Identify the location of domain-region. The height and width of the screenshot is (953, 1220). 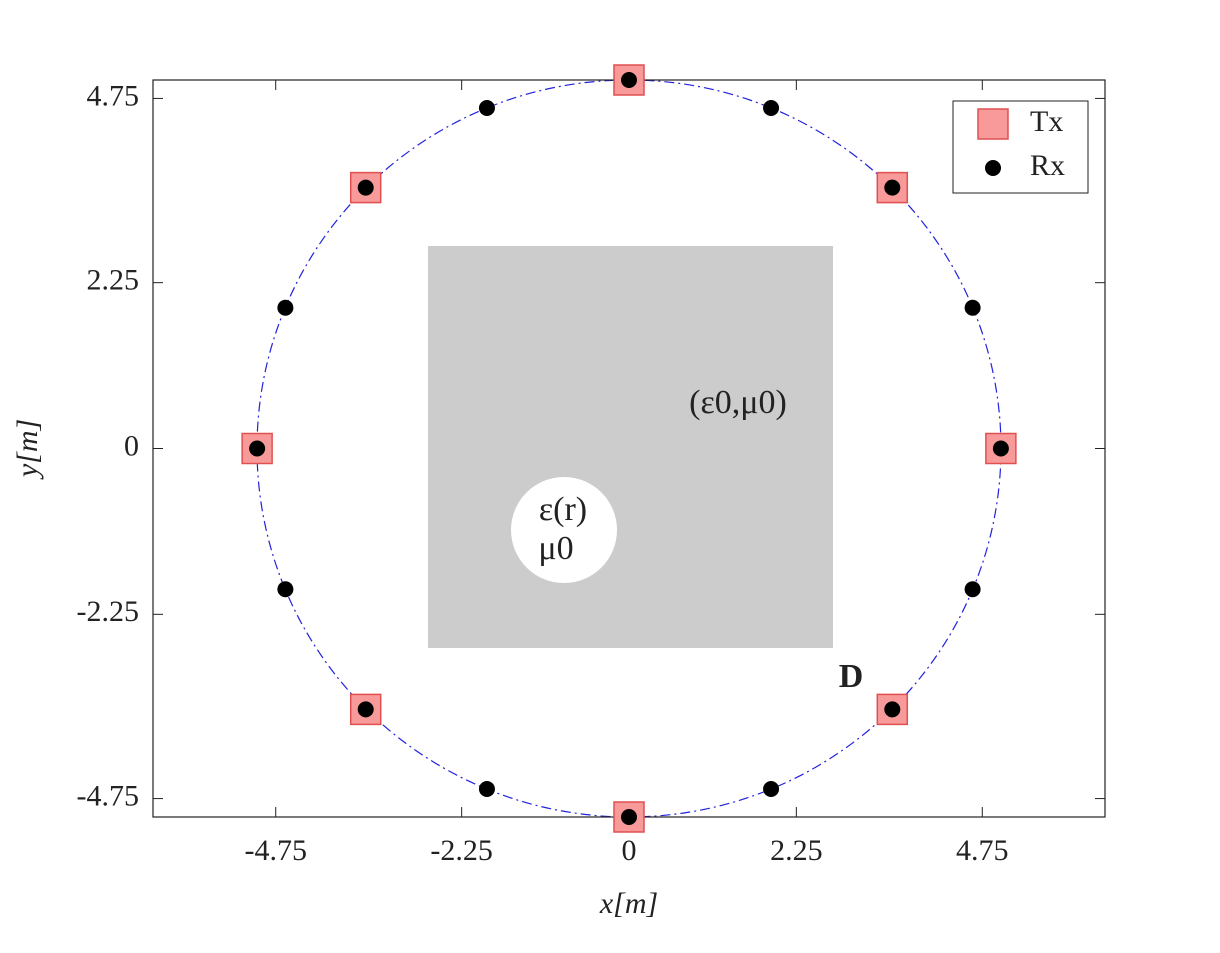
(630, 447).